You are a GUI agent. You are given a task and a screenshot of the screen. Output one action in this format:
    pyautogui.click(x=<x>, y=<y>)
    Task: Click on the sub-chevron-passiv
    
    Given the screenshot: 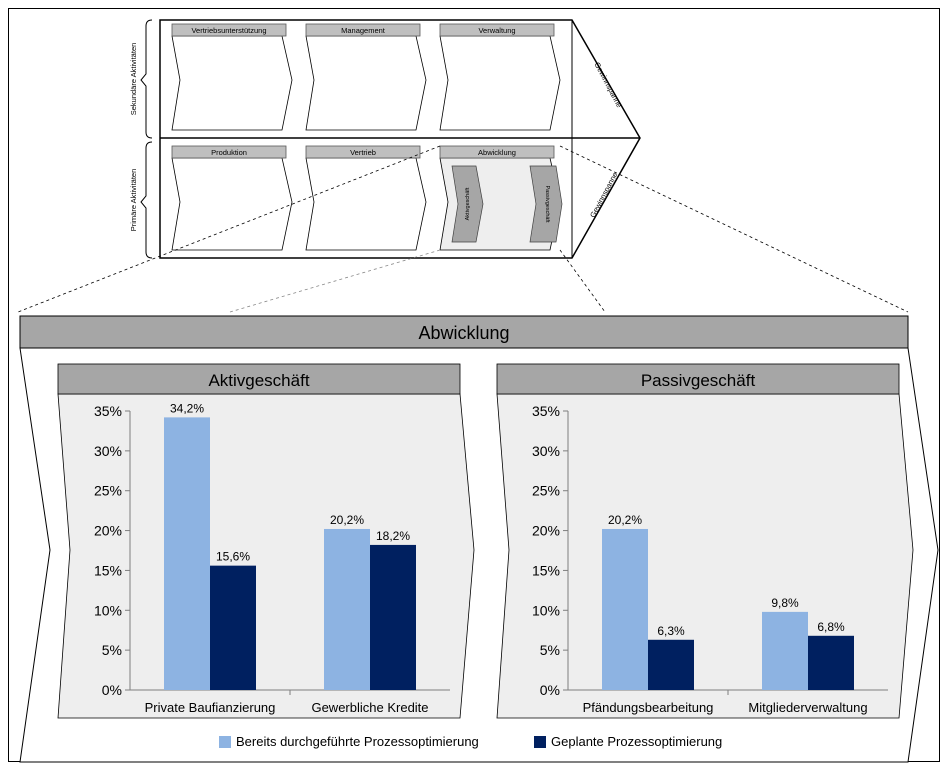 What is the action you would take?
    pyautogui.click(x=546, y=204)
    